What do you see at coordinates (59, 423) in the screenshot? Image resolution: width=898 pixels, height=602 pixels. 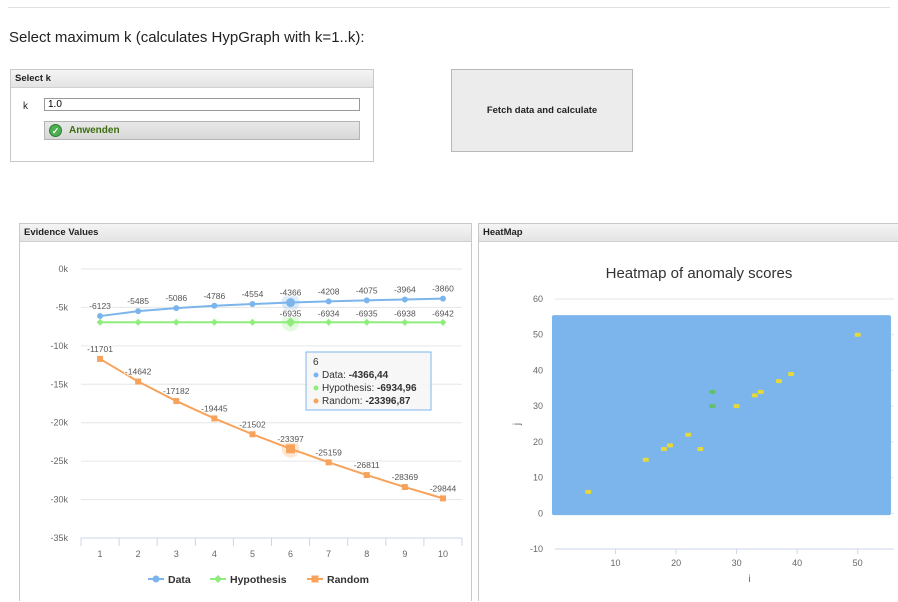 I see `y-tick-label: -20k` at bounding box center [59, 423].